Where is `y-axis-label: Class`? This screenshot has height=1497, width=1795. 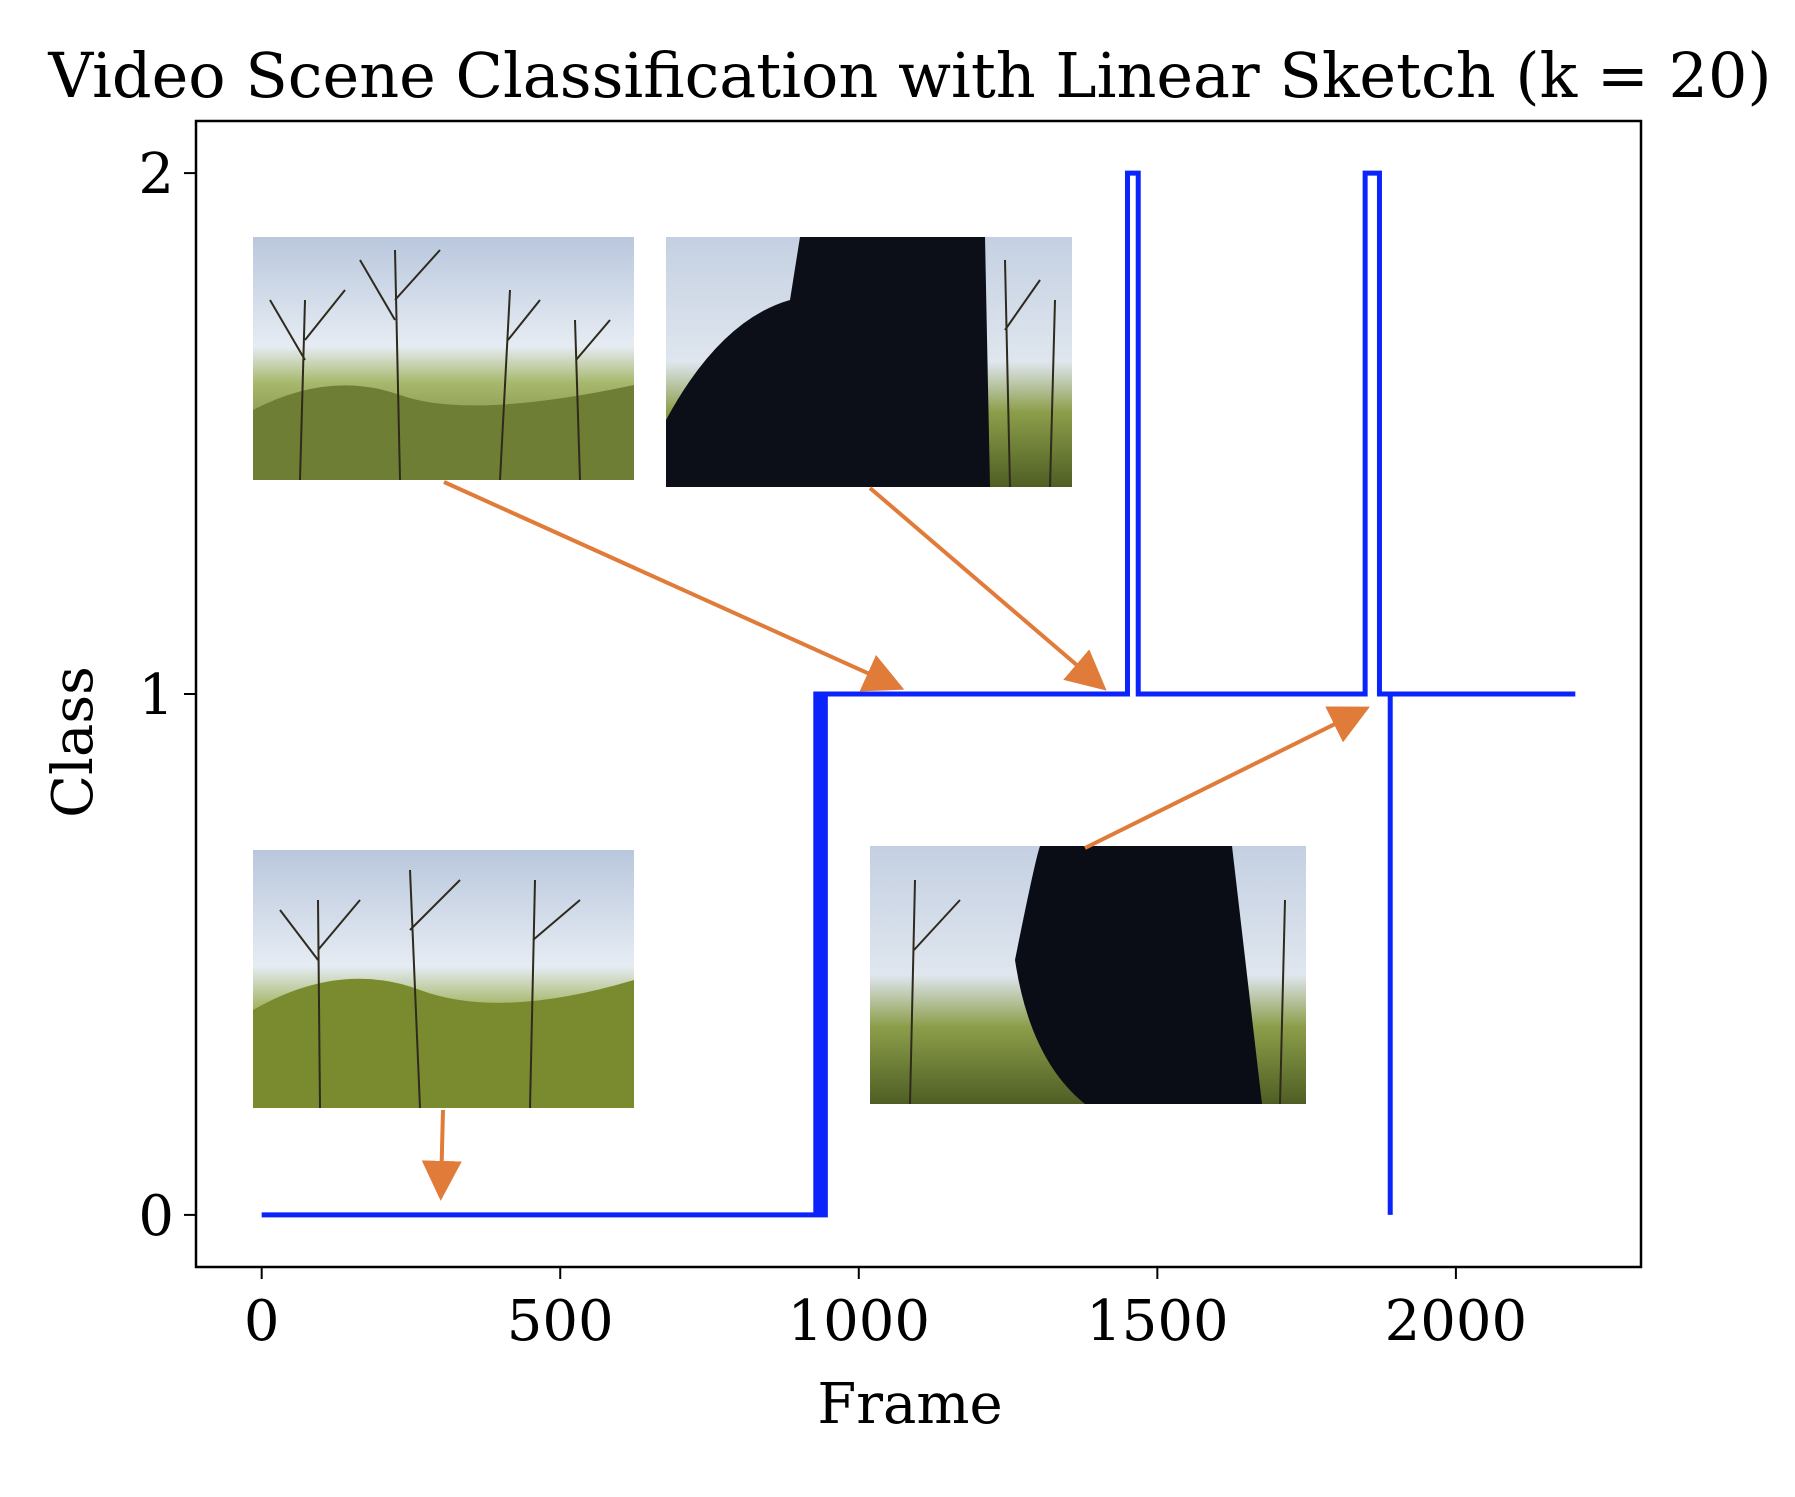 y-axis-label: Class is located at coordinates (73, 742).